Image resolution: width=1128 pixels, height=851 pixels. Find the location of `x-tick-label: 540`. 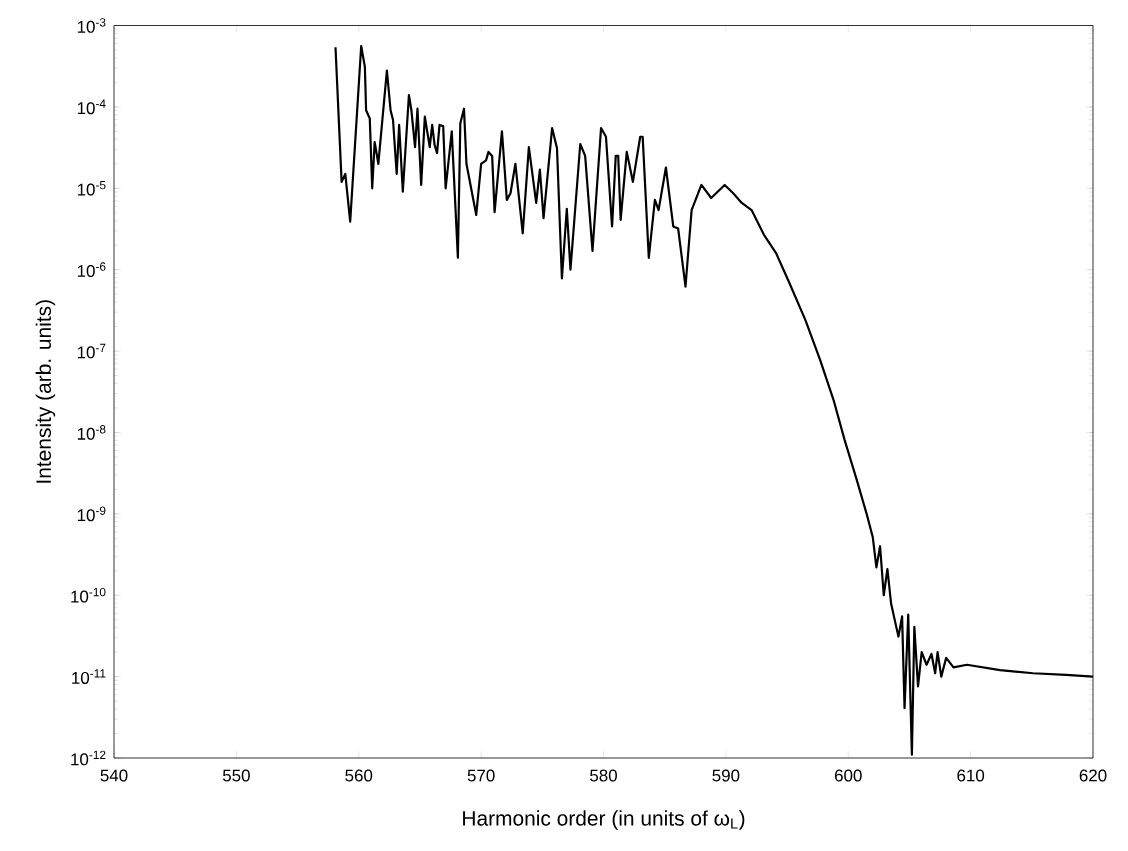

x-tick-label: 540 is located at coordinates (114, 775).